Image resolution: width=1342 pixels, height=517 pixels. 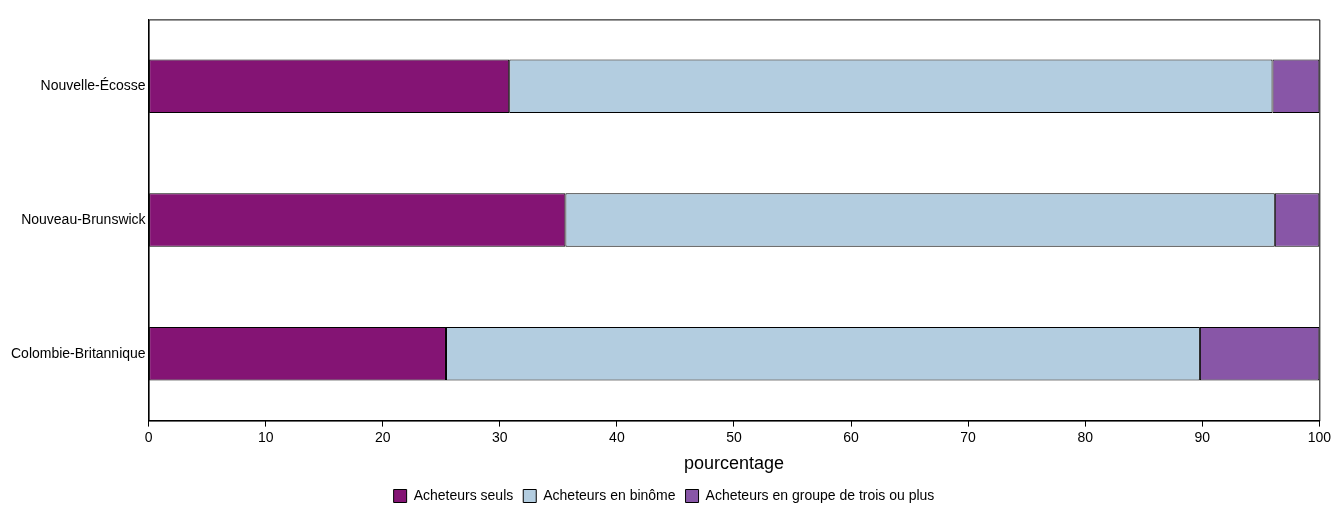 I want to click on legend-label: Acheteurs en groupe de trois ou plus, so click(x=820, y=494).